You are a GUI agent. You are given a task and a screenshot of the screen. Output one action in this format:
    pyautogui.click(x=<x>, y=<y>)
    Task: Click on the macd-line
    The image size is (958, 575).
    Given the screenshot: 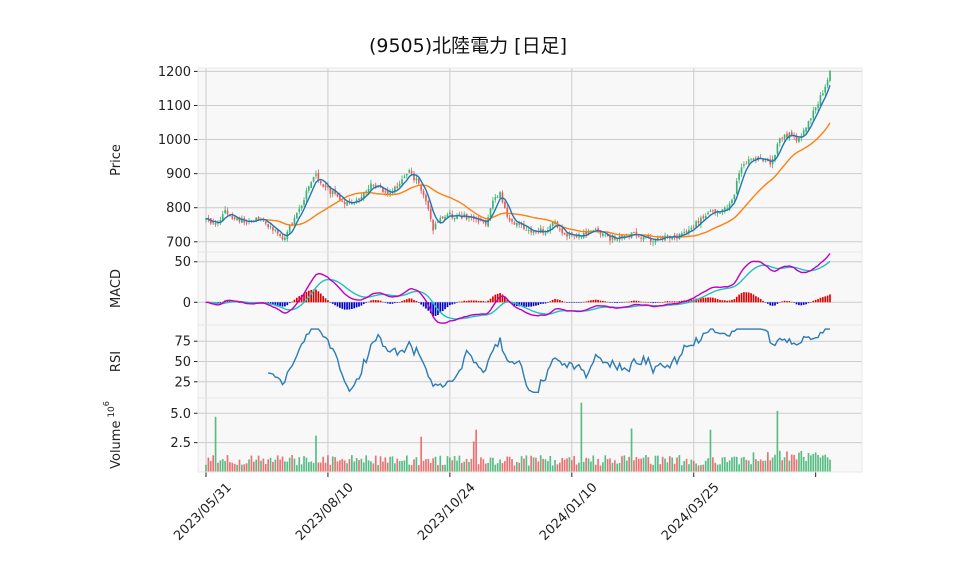 What is the action you would take?
    pyautogui.click(x=518, y=288)
    